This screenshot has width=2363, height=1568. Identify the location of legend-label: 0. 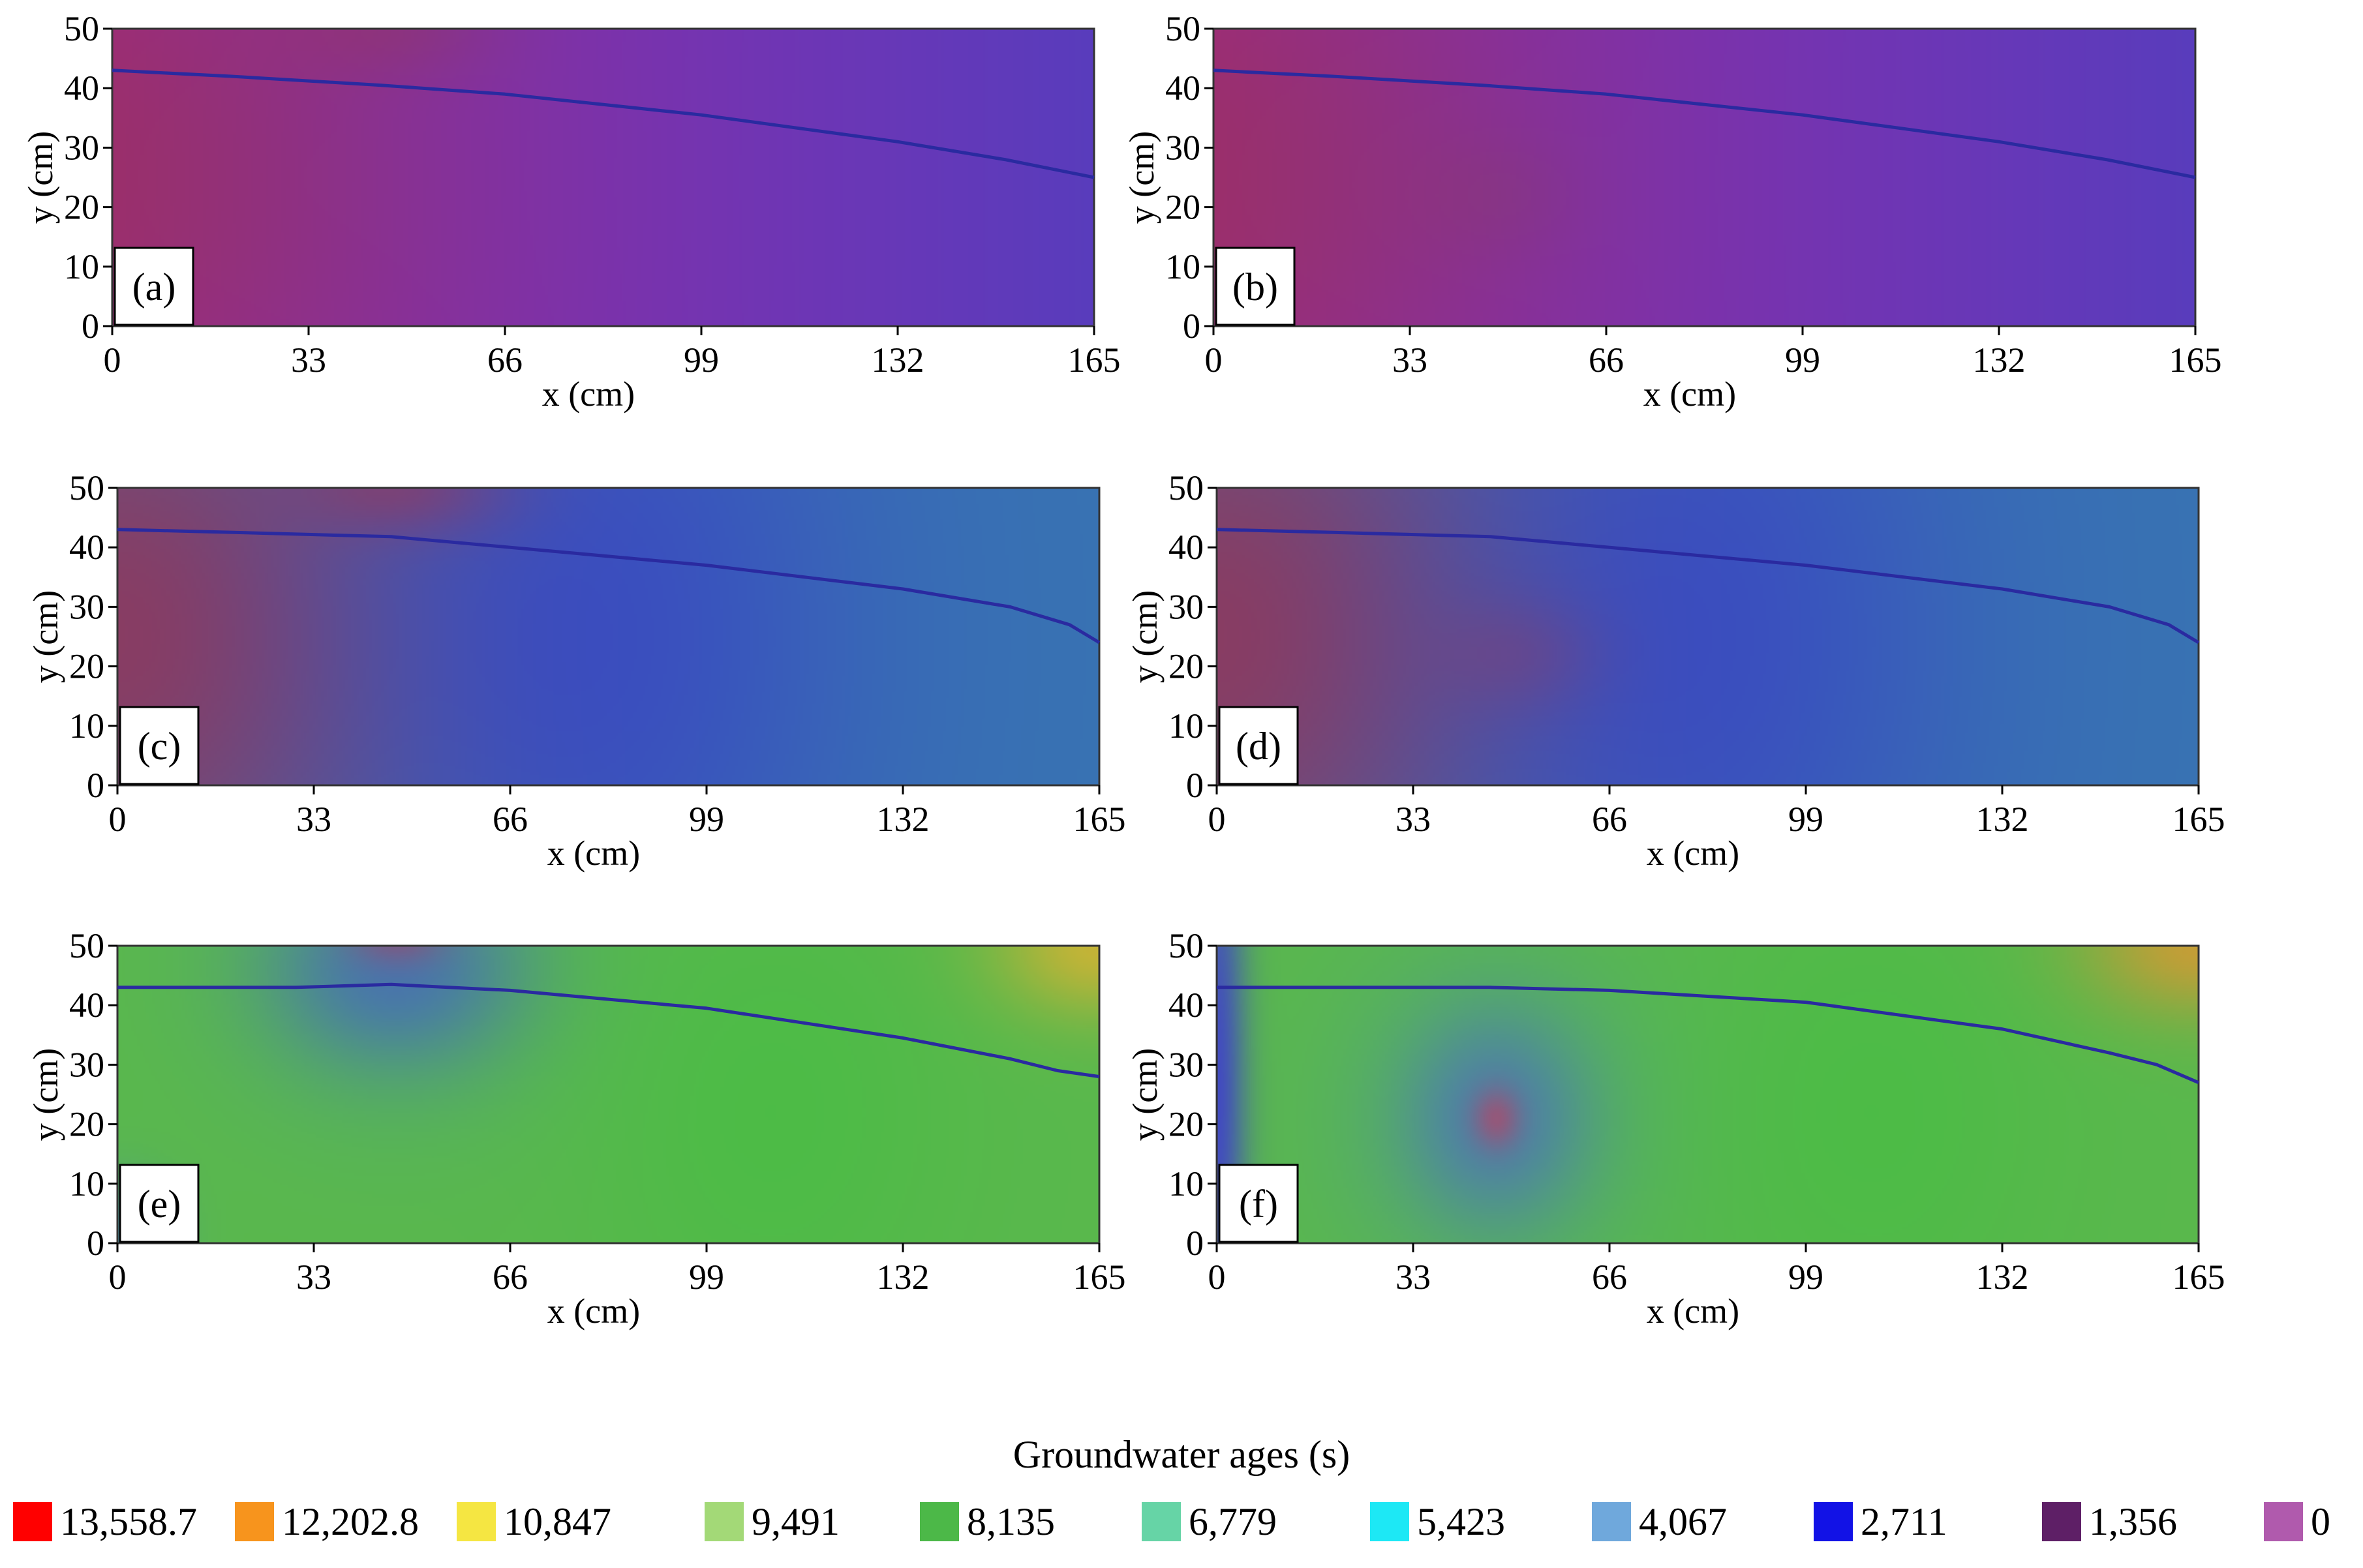
(2320, 1521).